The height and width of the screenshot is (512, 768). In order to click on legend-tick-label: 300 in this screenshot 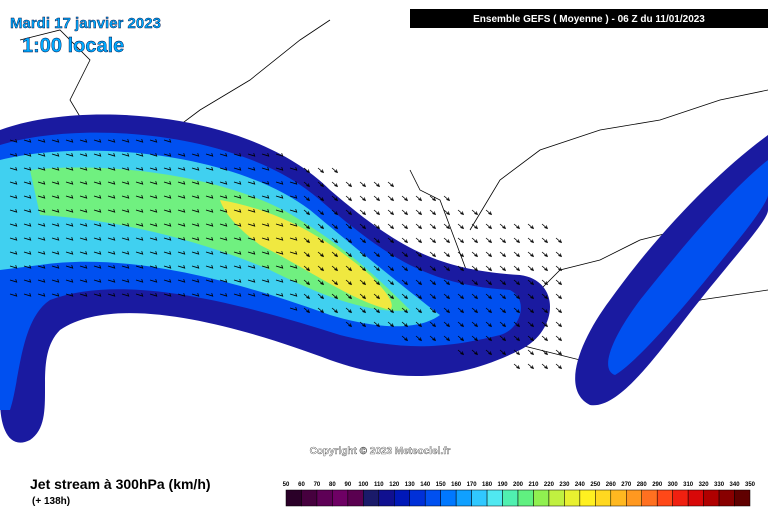, I will do `click(673, 485)`.